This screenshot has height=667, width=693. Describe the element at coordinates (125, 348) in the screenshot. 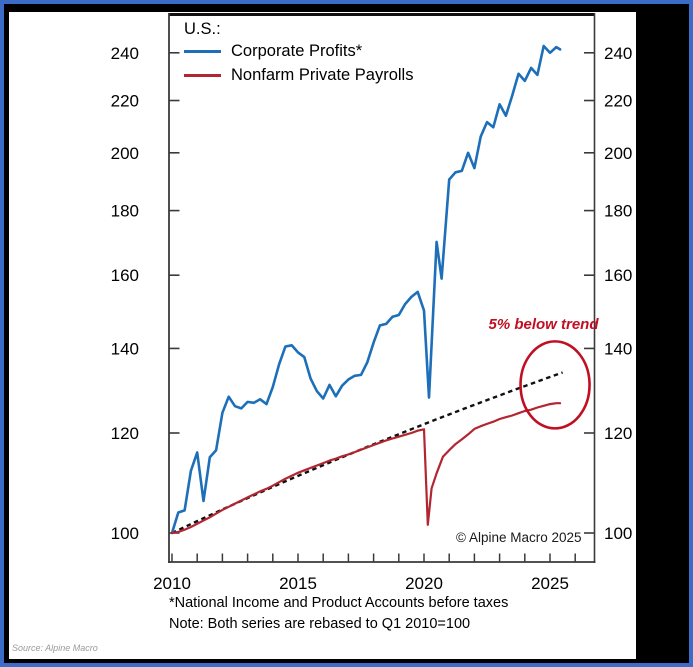

I see `y-axis-label-left: 140` at that location.